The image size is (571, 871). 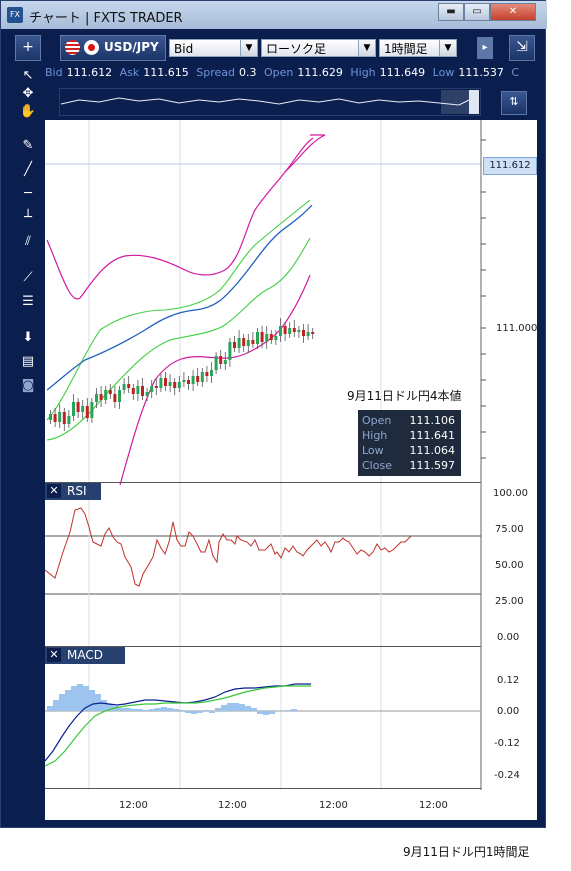 I want to click on spread-value: 0.3, so click(x=247, y=72).